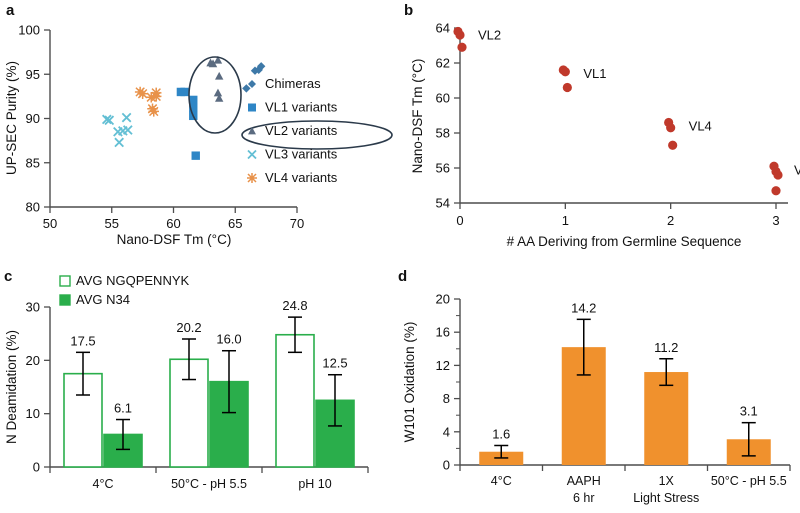 The image size is (800, 513). Describe the element at coordinates (11, 387) in the screenshot. I see `panel-c-y-axis-title: N Deamidation (%)` at that location.